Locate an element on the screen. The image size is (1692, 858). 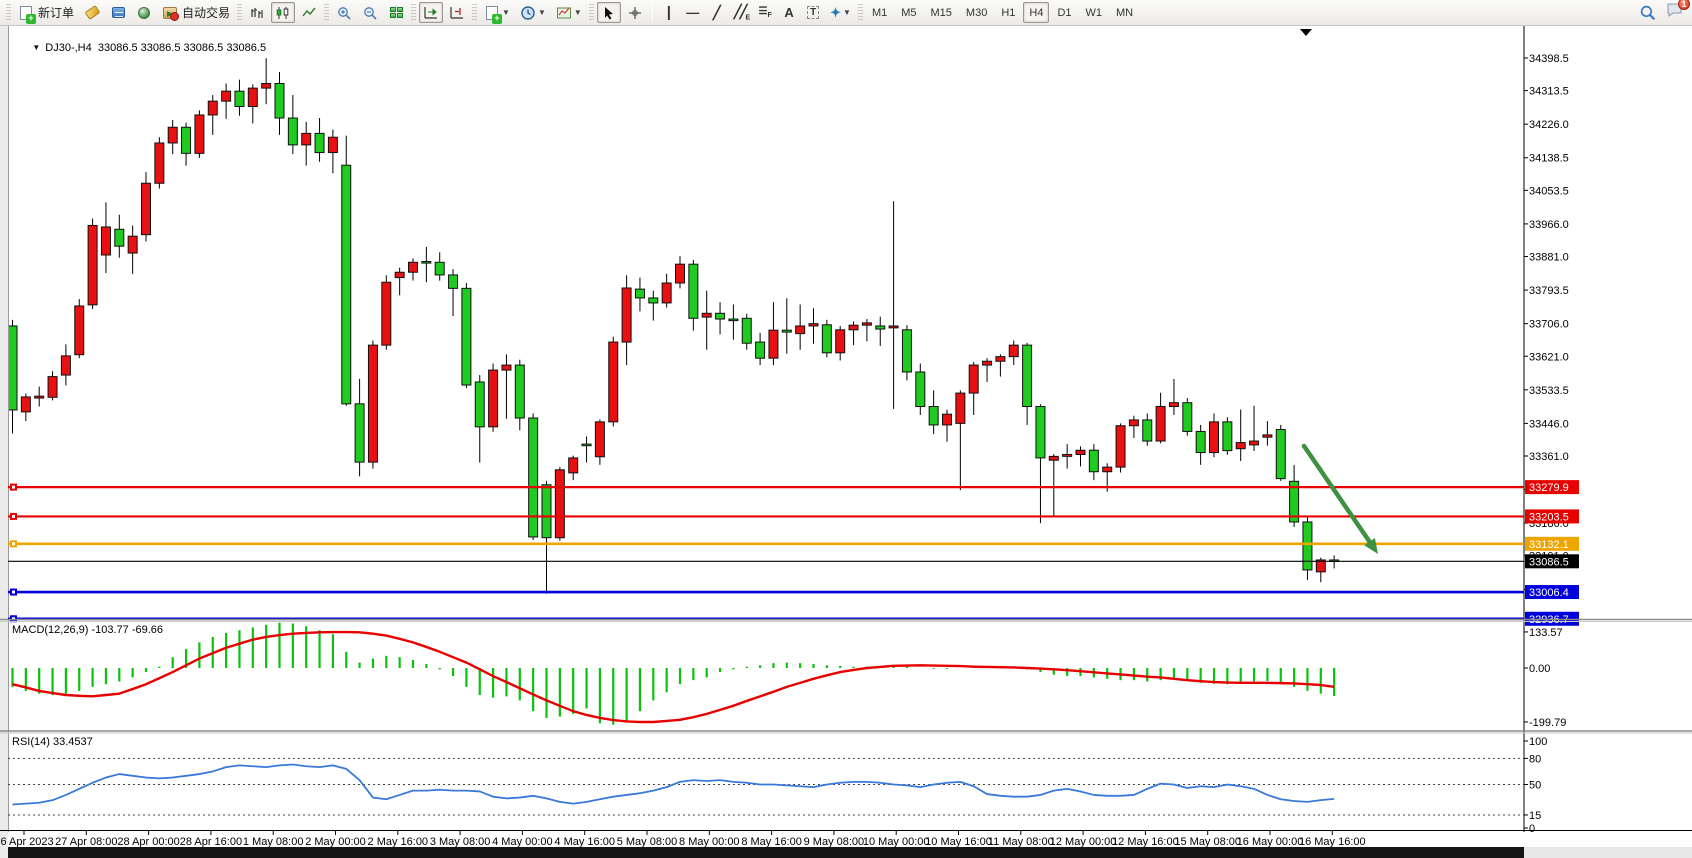
text-label-icon: T is located at coordinates (813, 12).